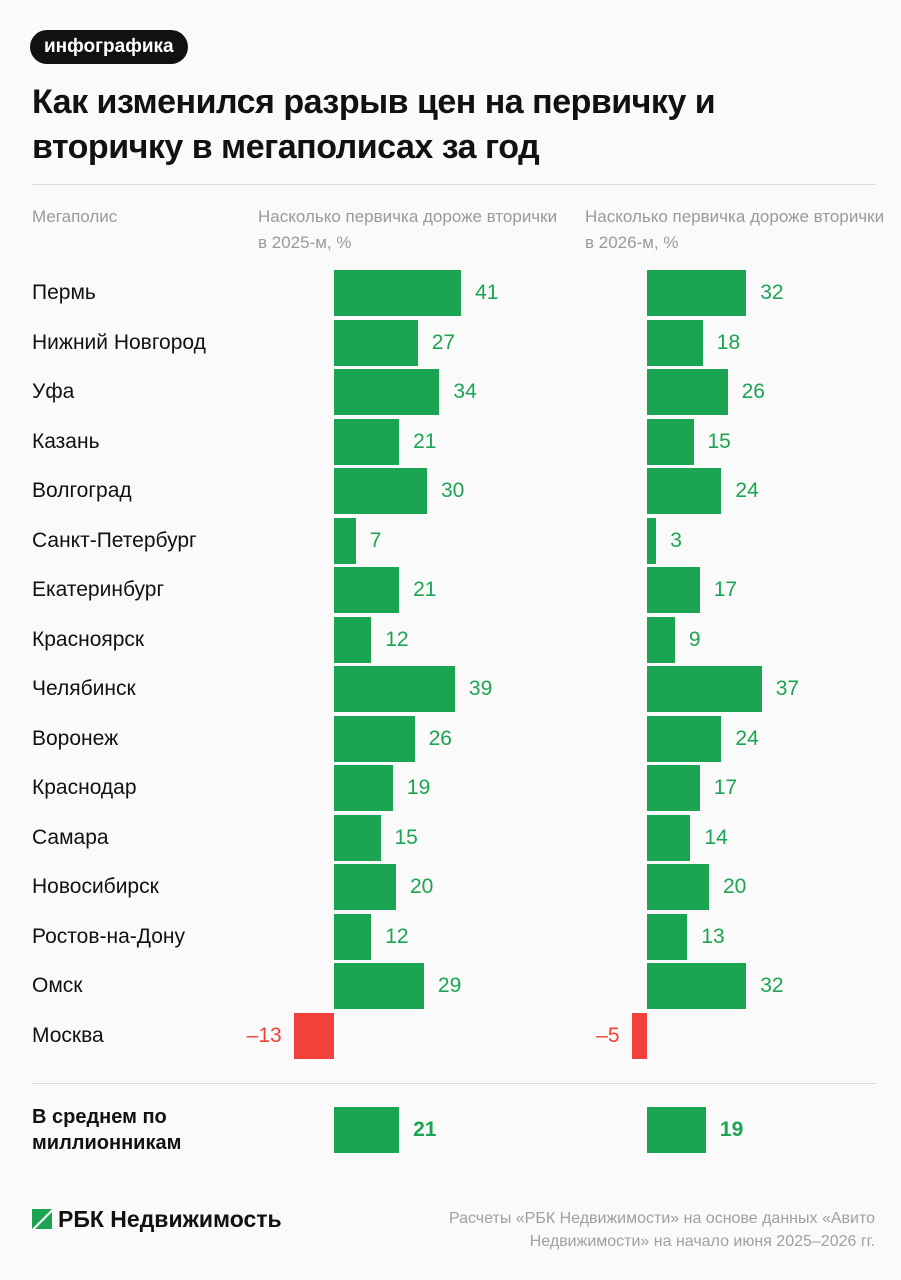 The image size is (901, 1280). What do you see at coordinates (84, 788) in the screenshot?
I see `category-label: Краснодар` at bounding box center [84, 788].